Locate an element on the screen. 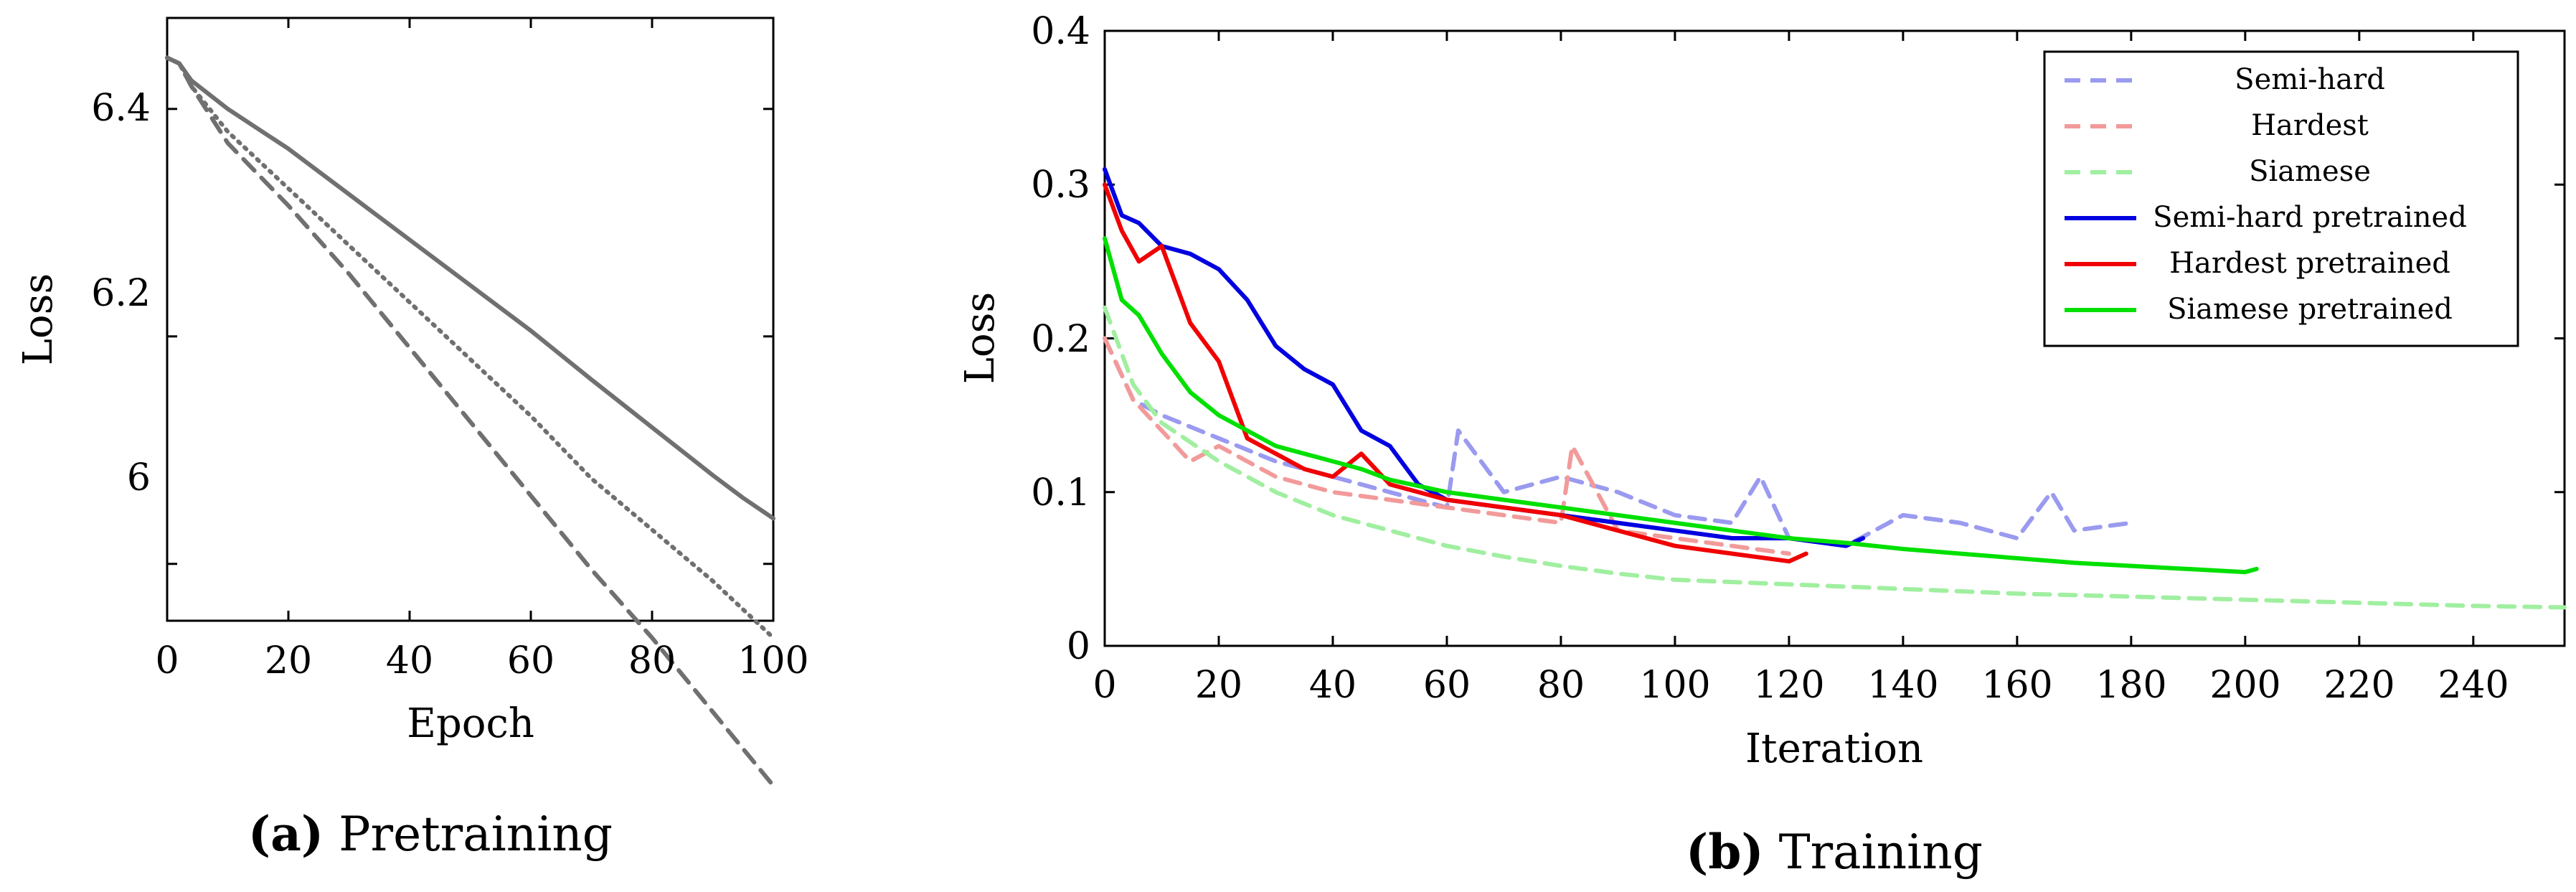  xtick-label-a-80: 80 is located at coordinates (652, 660).